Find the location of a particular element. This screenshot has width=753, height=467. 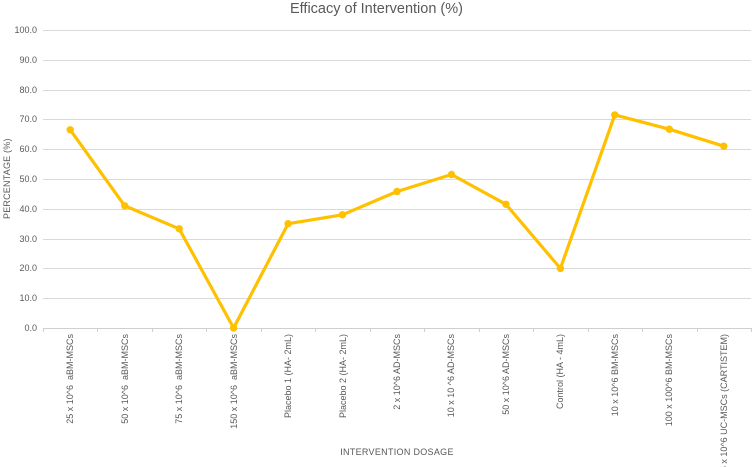

y-tick-label: 60.0 is located at coordinates (28, 149).